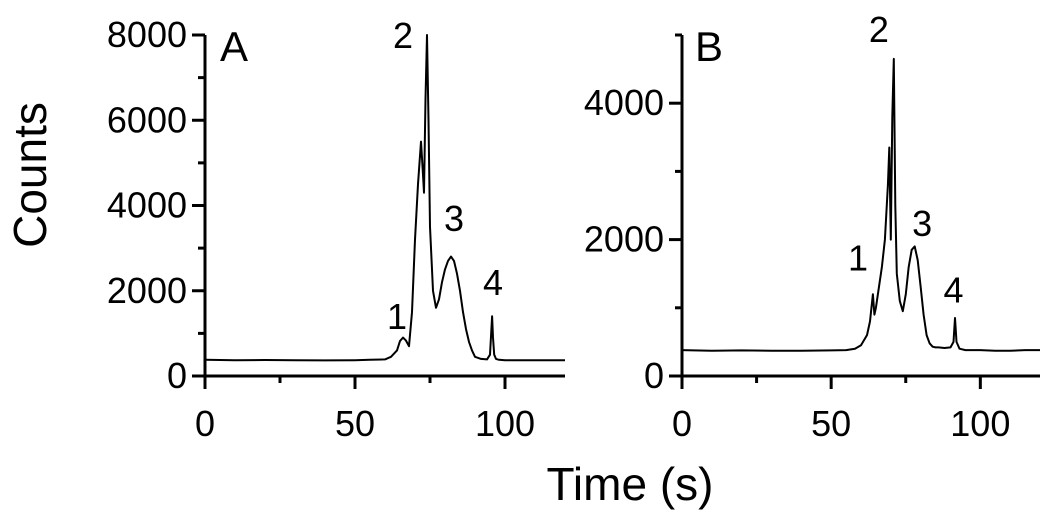 The width and height of the screenshot is (1050, 516). I want to click on y-tick-label-b: 2000, so click(624, 239).